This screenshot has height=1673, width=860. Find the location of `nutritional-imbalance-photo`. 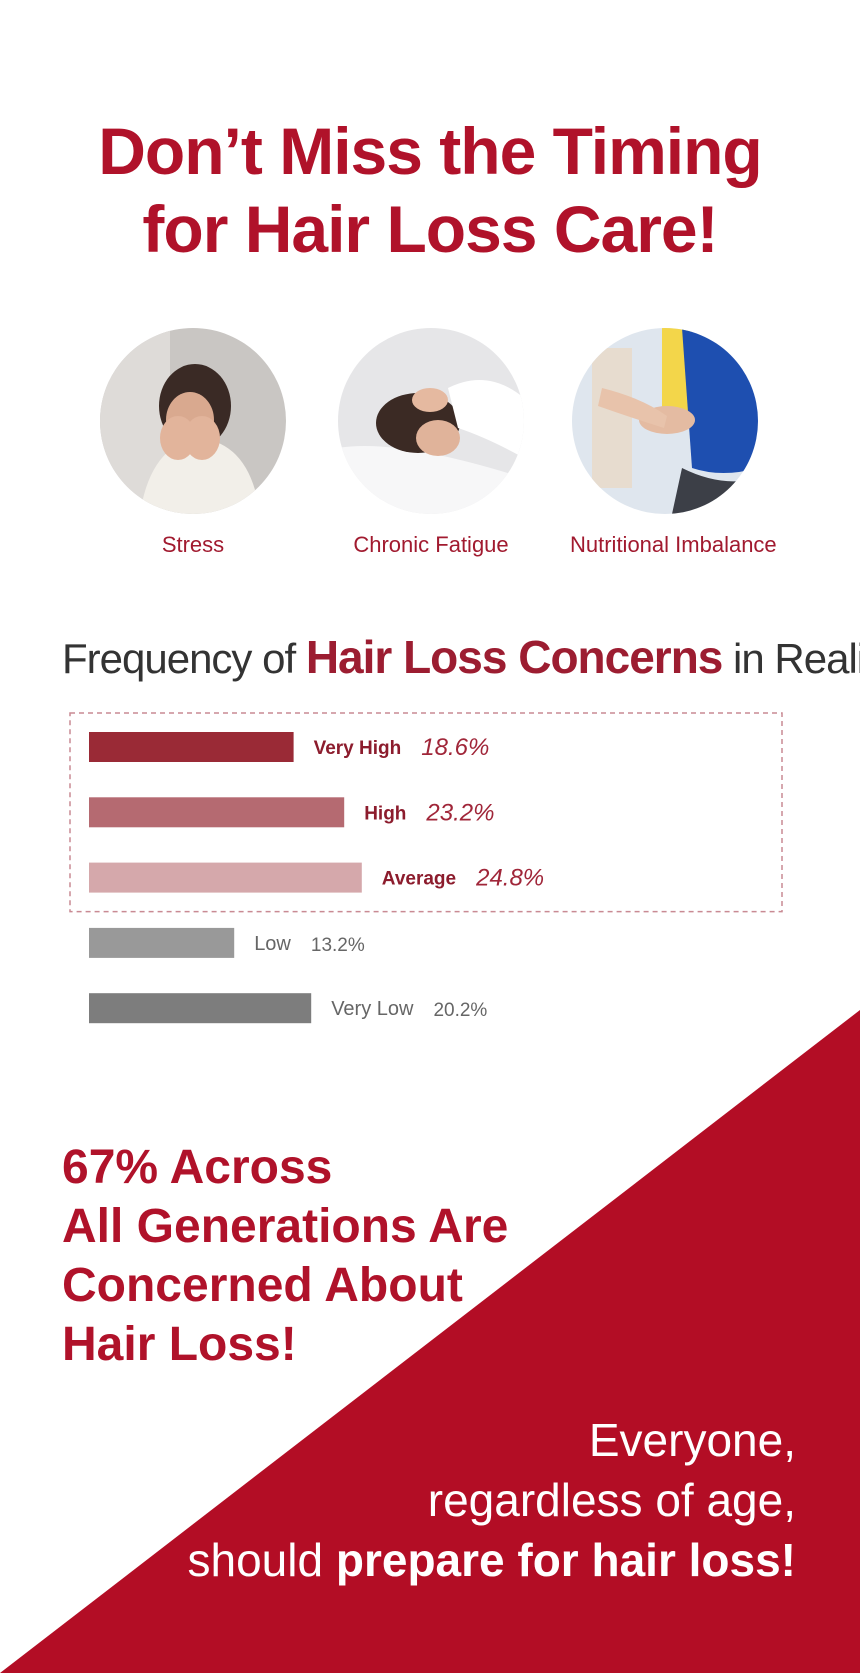

nutritional-imbalance-photo is located at coordinates (665, 421).